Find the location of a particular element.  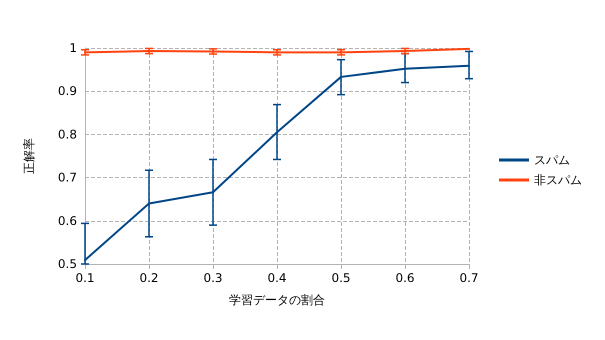

x-tick-label: 0.6 is located at coordinates (405, 278).